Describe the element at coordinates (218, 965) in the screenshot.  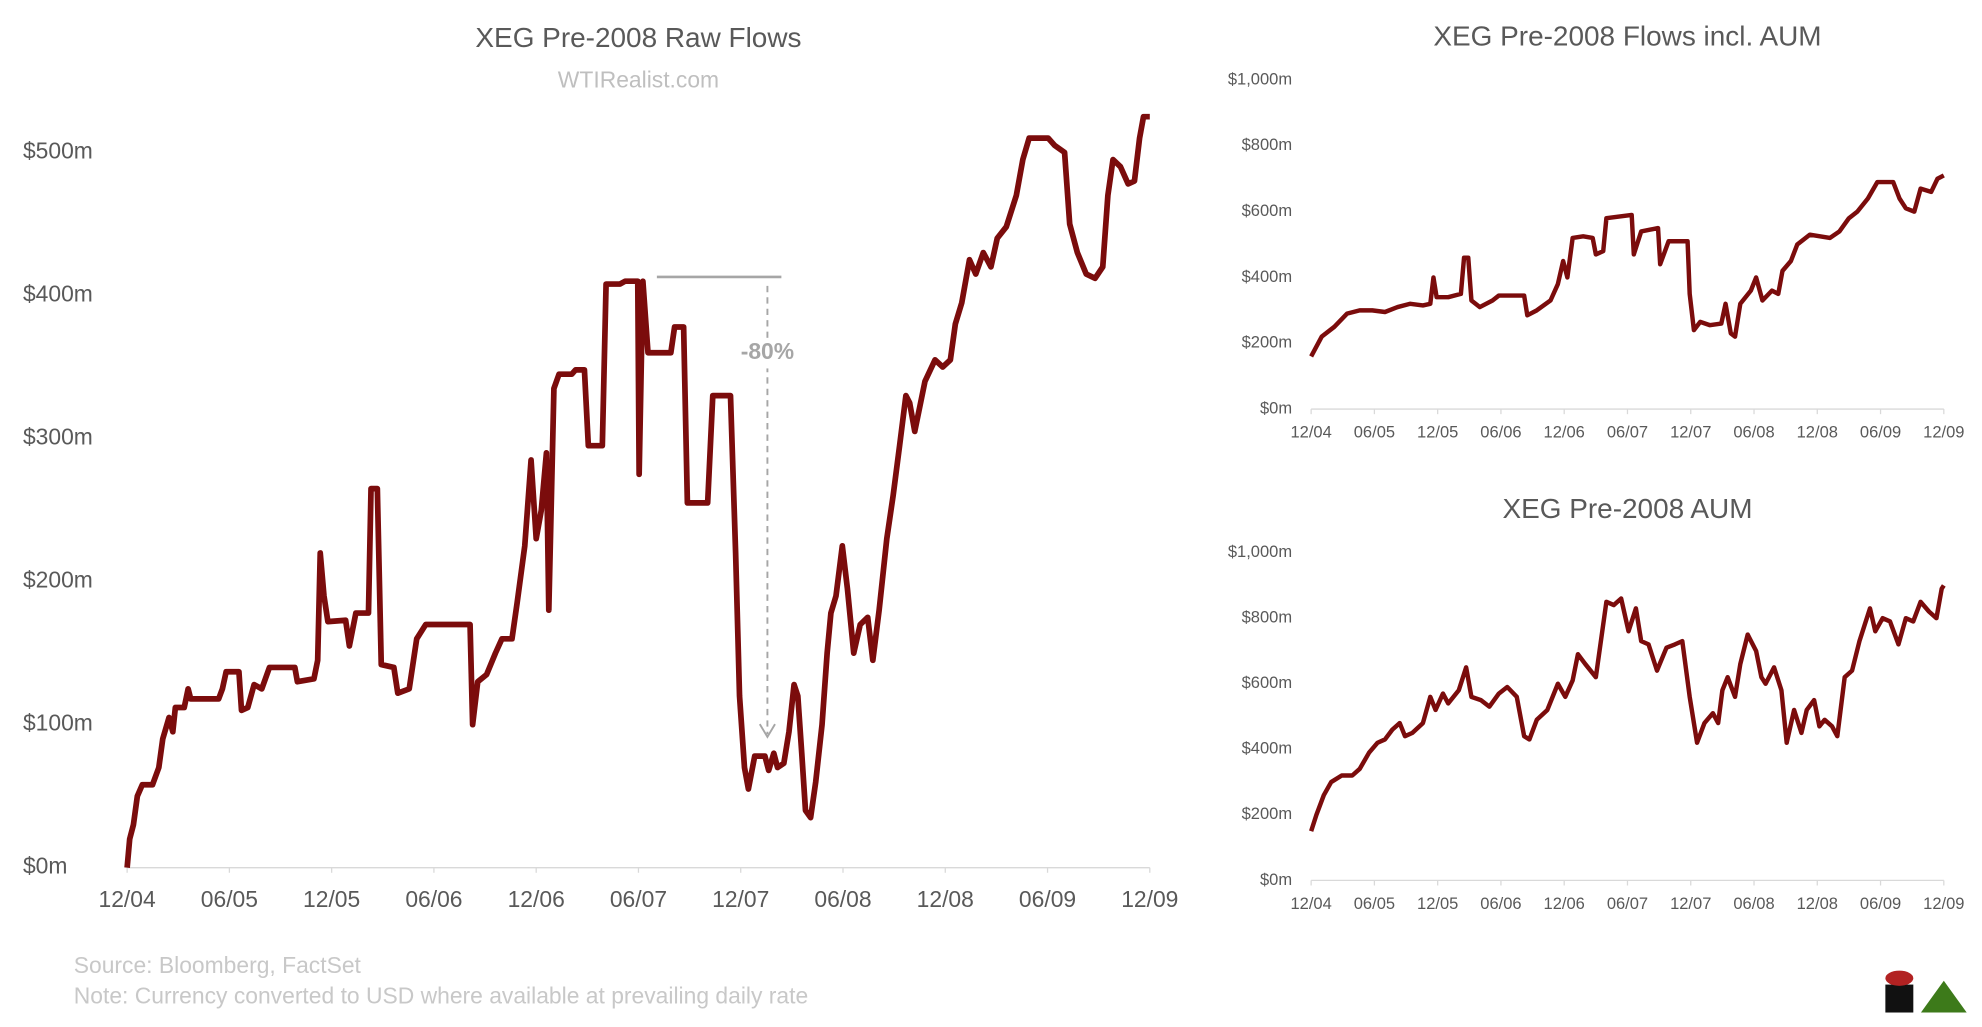
I see `source-note: Source: Bloomberg, FactSet` at that location.